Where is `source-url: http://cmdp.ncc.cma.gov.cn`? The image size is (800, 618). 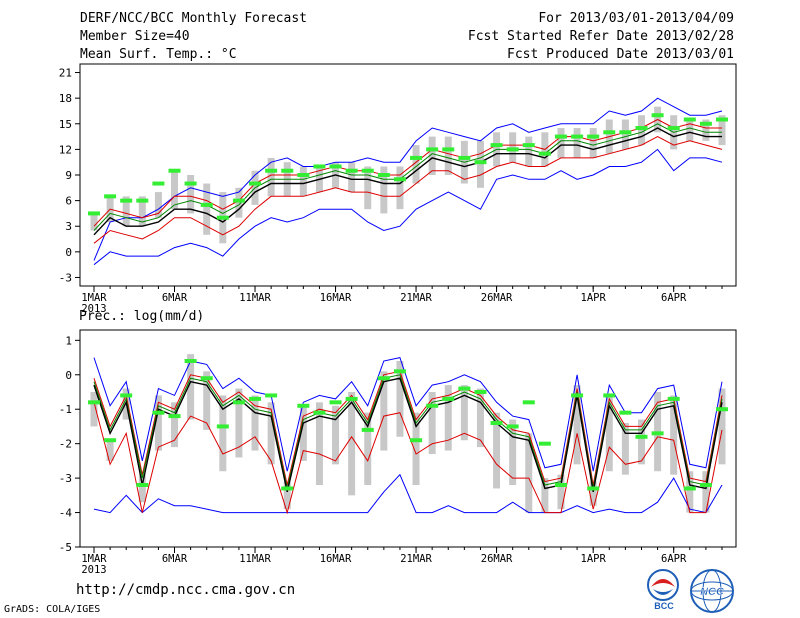
source-url: http://cmdp.ncc.cma.gov.cn is located at coordinates (186, 590).